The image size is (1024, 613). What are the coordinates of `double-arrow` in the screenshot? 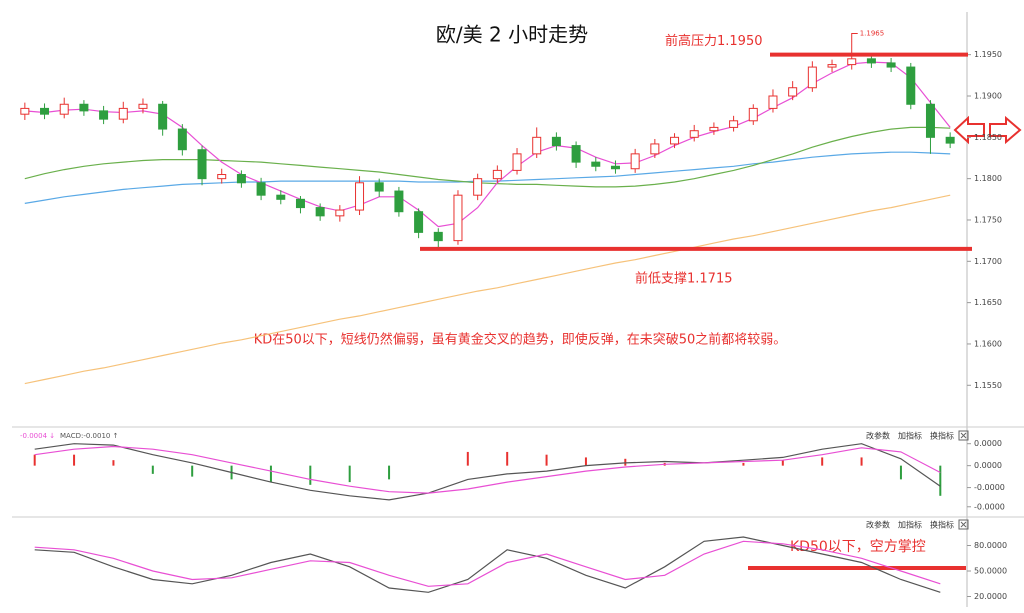 It's located at (987, 130).